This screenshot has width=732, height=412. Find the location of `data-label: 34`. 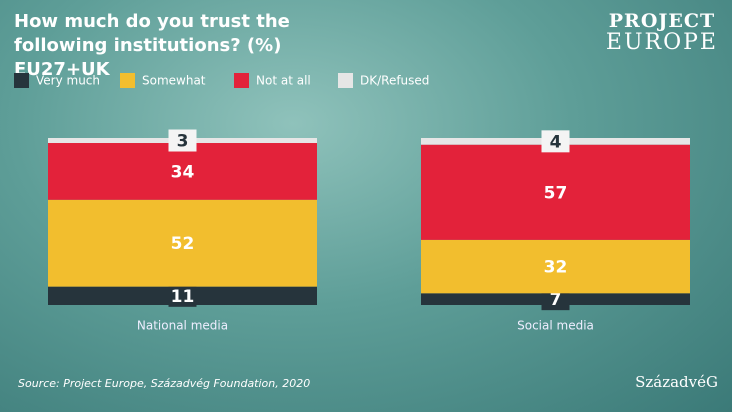

data-label: 34 is located at coordinates (183, 172).